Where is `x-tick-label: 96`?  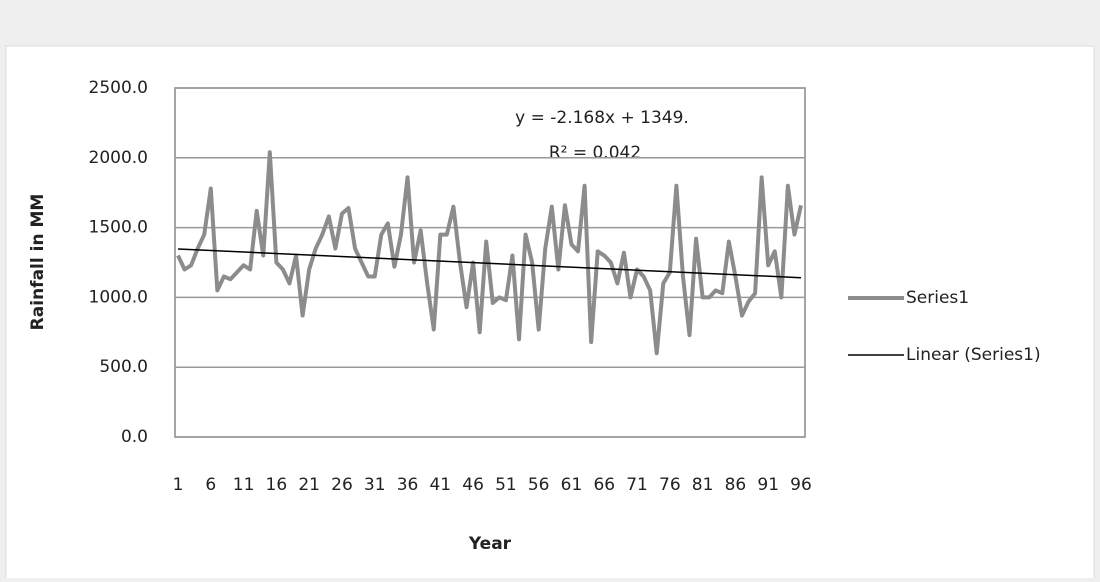
x-tick-label: 96 is located at coordinates (801, 485).